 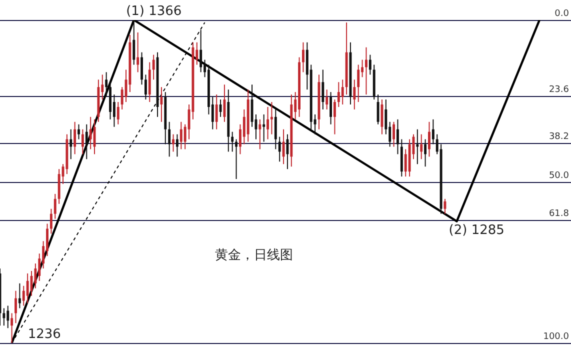 I want to click on annotation: 50.0, so click(x=559, y=175).